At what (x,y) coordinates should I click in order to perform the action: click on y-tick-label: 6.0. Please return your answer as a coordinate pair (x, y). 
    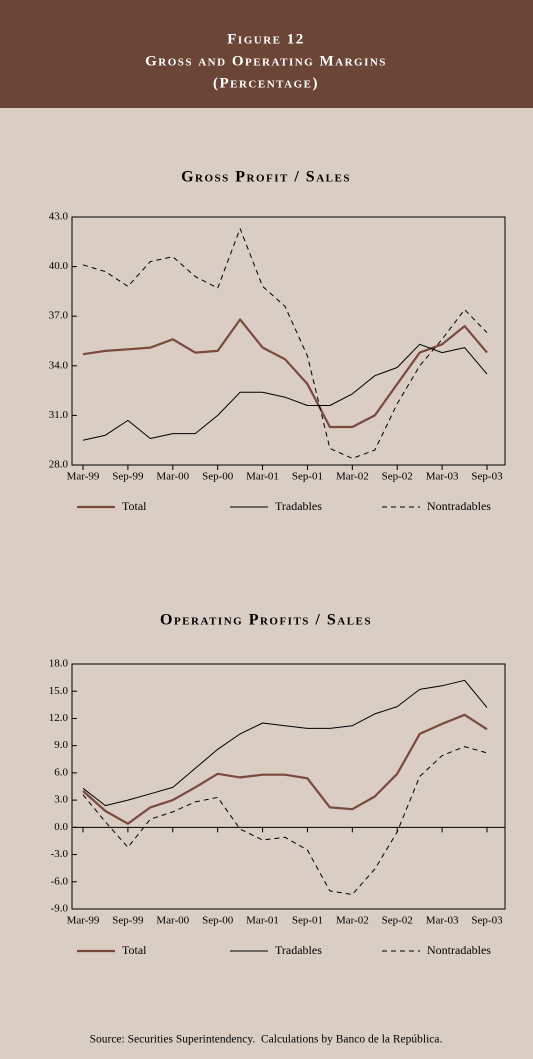
    Looking at the image, I should click on (61, 772).